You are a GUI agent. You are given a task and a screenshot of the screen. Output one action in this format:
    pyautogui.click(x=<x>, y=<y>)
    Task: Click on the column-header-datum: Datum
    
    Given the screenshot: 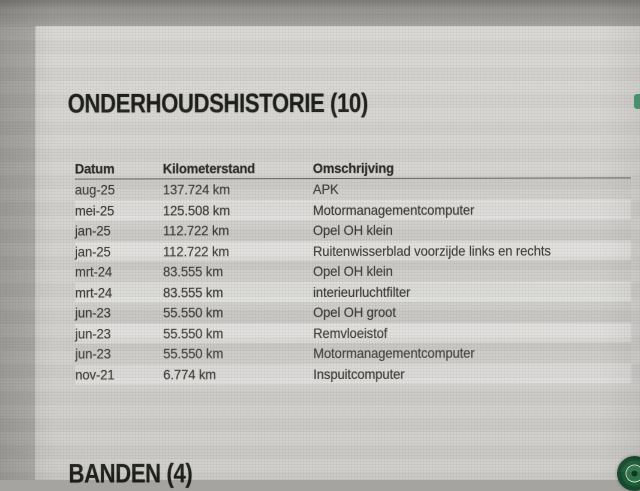 What is the action you would take?
    pyautogui.click(x=94, y=168)
    